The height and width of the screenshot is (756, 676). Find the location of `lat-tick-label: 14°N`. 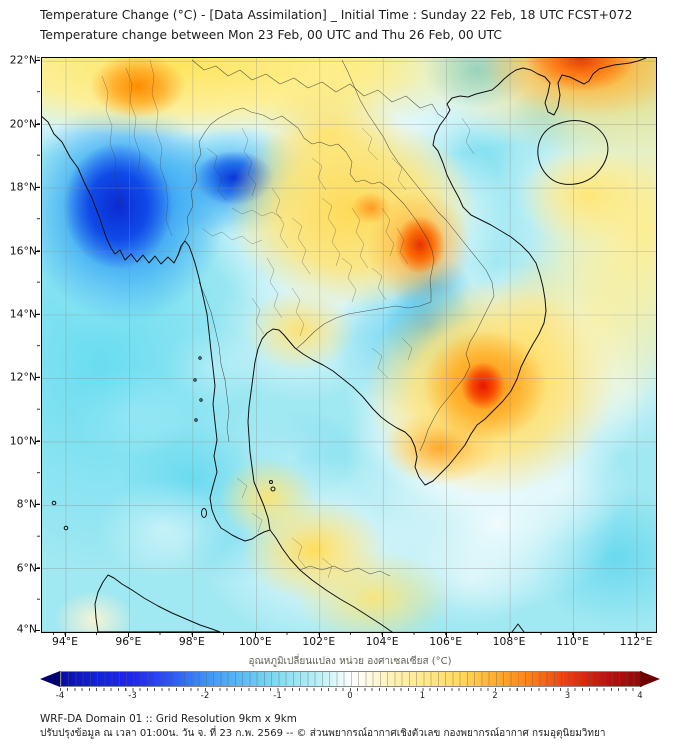

lat-tick-label: 14°N is located at coordinates (23, 314).